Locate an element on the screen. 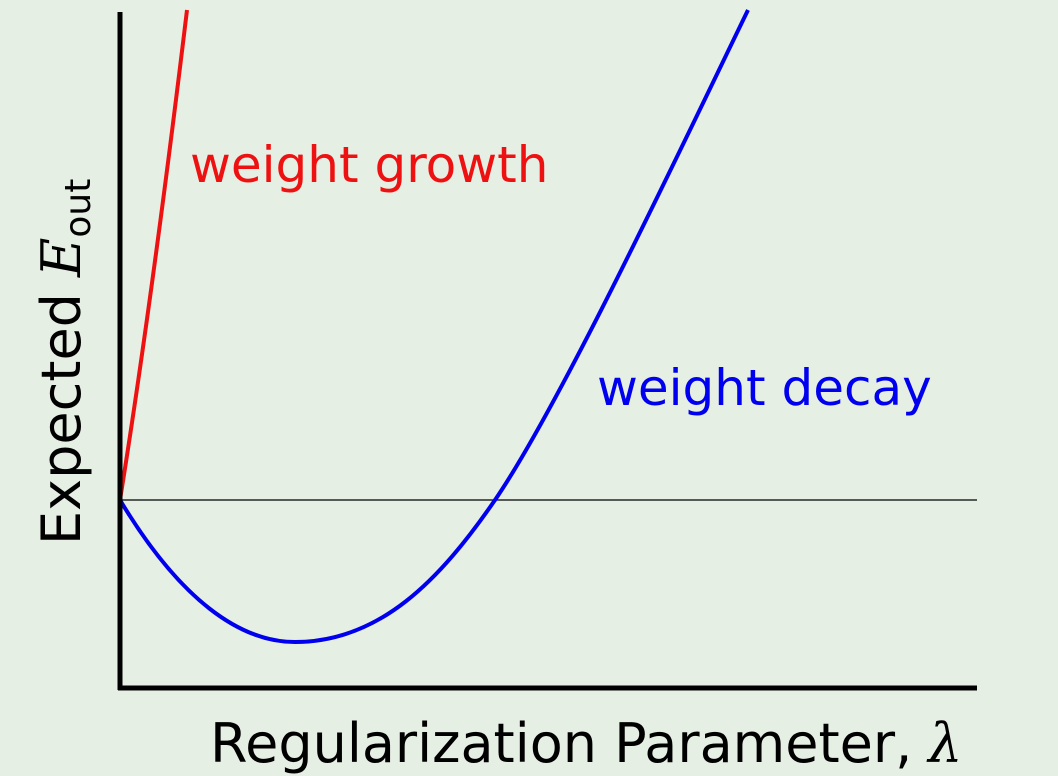 The height and width of the screenshot is (776, 1058). y-label-symbol: E is located at coordinates (61, 258).